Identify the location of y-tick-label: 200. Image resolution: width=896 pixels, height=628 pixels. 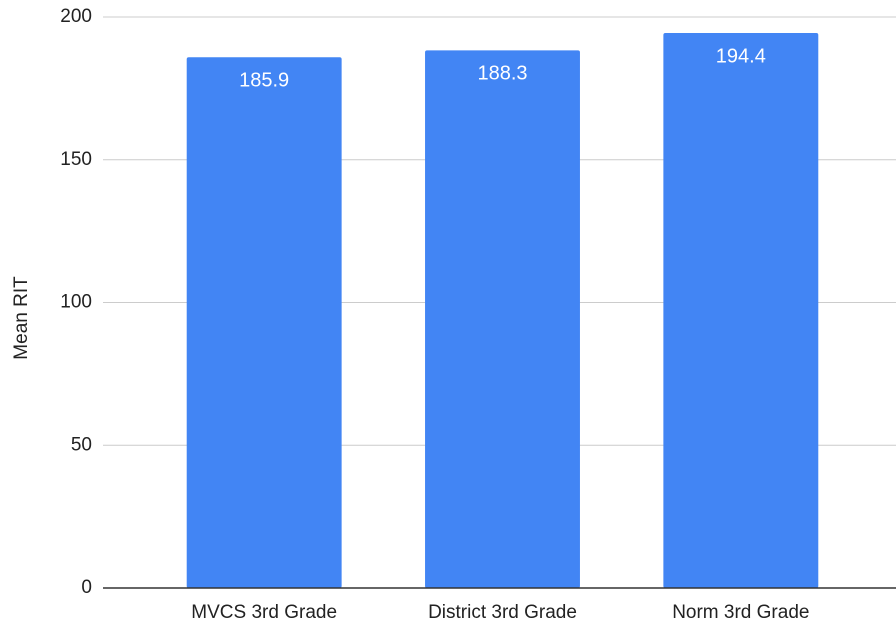
(76, 16).